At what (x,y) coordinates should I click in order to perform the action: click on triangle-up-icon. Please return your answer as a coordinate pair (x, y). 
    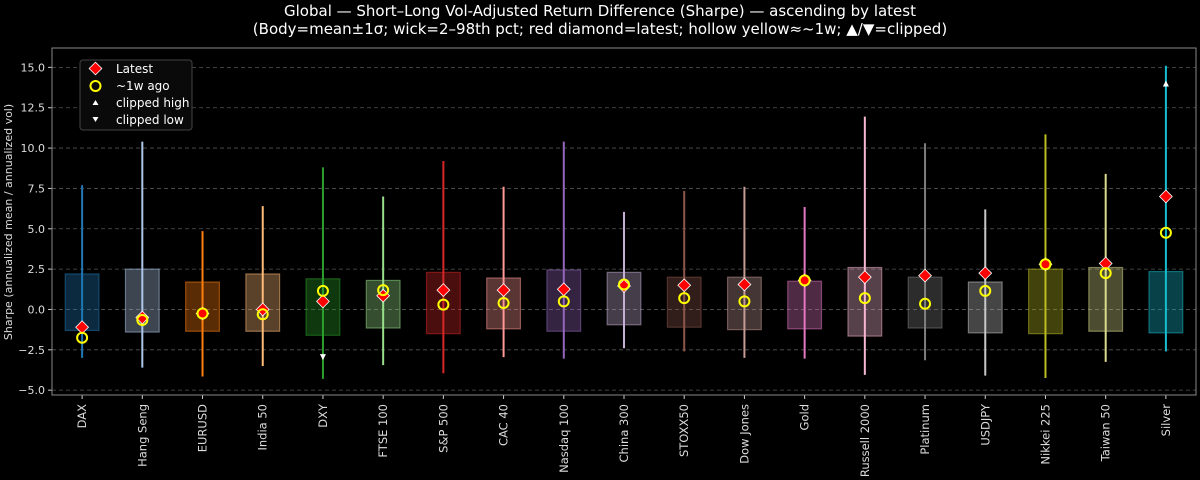
    Looking at the image, I should click on (95, 102).